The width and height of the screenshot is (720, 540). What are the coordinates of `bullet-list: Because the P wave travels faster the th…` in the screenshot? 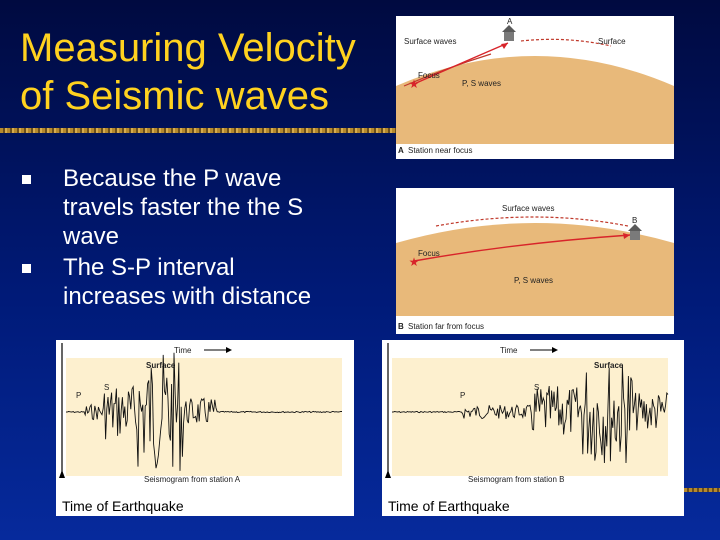 It's located at (200, 238).